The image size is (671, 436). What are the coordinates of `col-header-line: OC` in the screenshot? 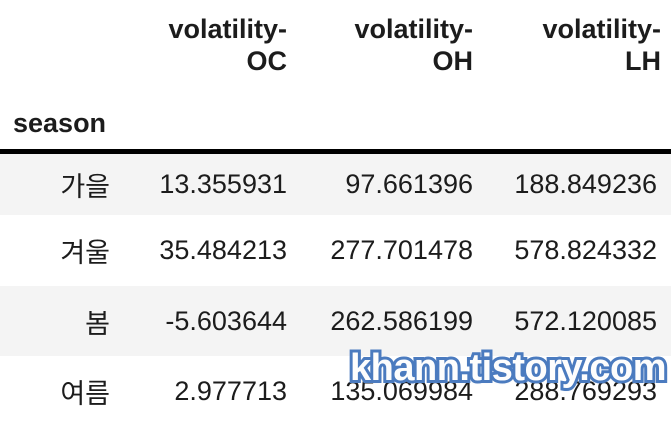 It's located at (267, 61).